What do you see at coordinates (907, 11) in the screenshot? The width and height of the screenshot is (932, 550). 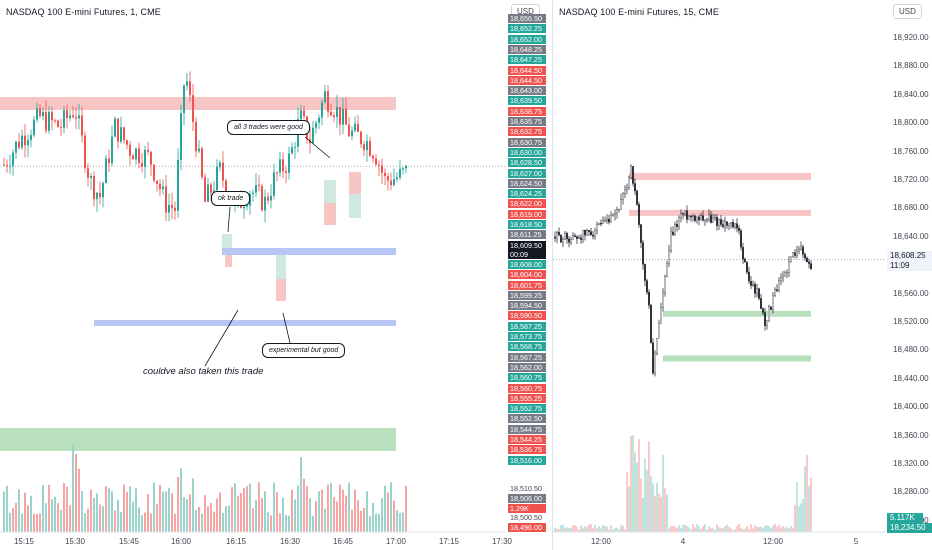 I see `right-currency-button: USD` at bounding box center [907, 11].